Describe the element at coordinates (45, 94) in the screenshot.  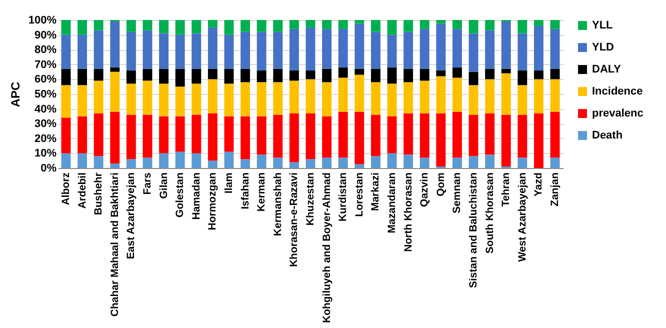
I see `y-tick-label: 50%` at that location.